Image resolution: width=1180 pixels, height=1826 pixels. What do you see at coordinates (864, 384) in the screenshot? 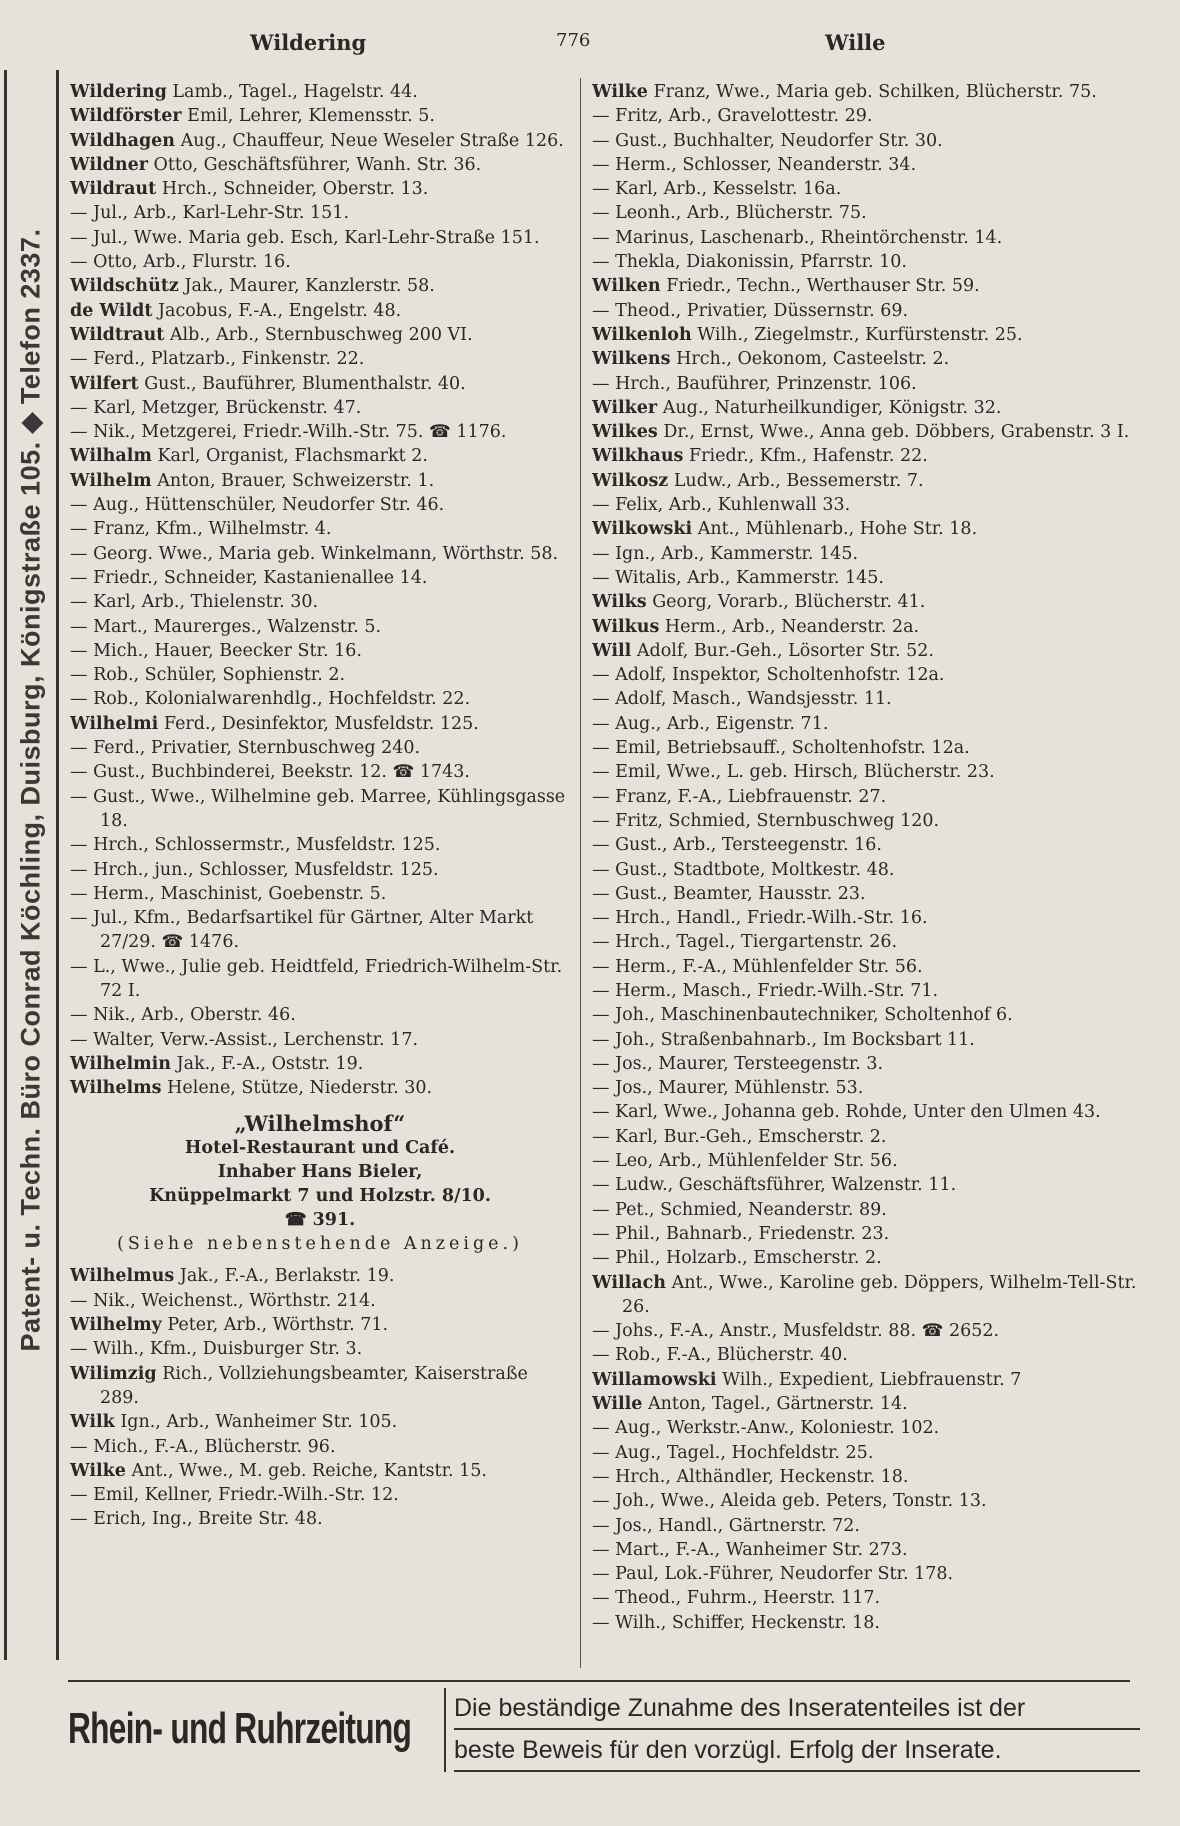
I see `directory-entry: — Hrch., Bauführer, Prinzenstr. 106.` at bounding box center [864, 384].